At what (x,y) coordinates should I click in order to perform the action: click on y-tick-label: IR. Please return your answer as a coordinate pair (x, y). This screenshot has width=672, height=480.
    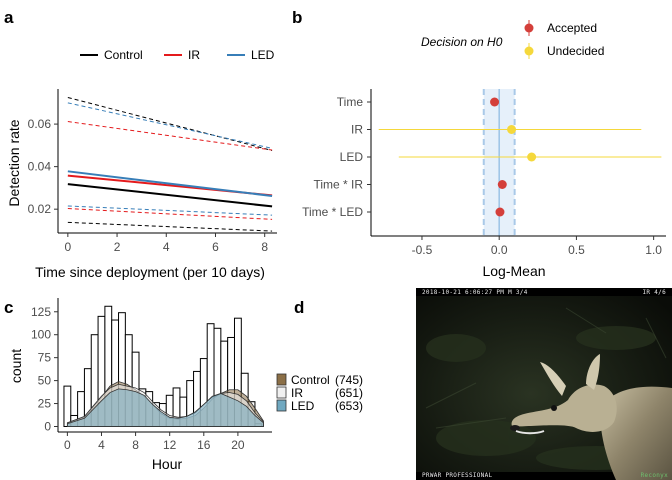
    Looking at the image, I should click on (357, 130).